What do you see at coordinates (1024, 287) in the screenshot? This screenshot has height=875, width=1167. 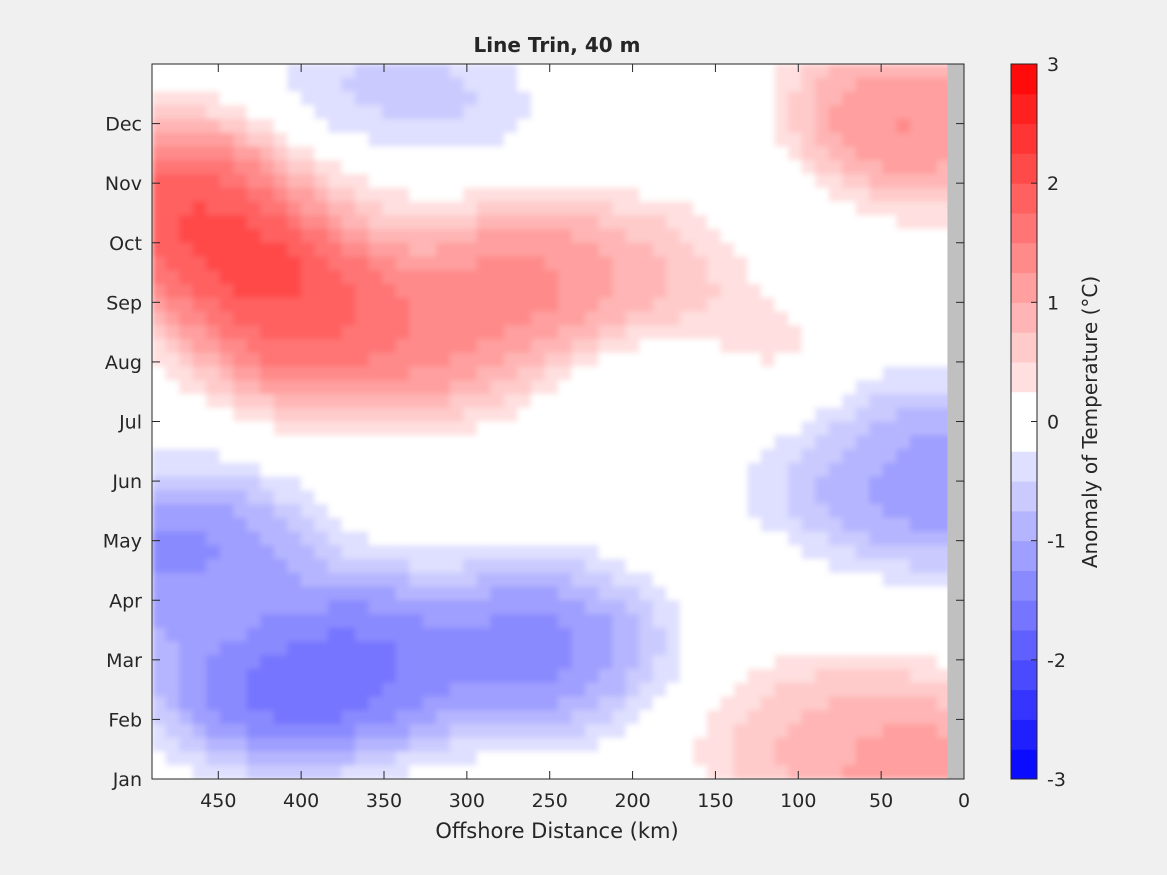 I see `colorbar-segment` at bounding box center [1024, 287].